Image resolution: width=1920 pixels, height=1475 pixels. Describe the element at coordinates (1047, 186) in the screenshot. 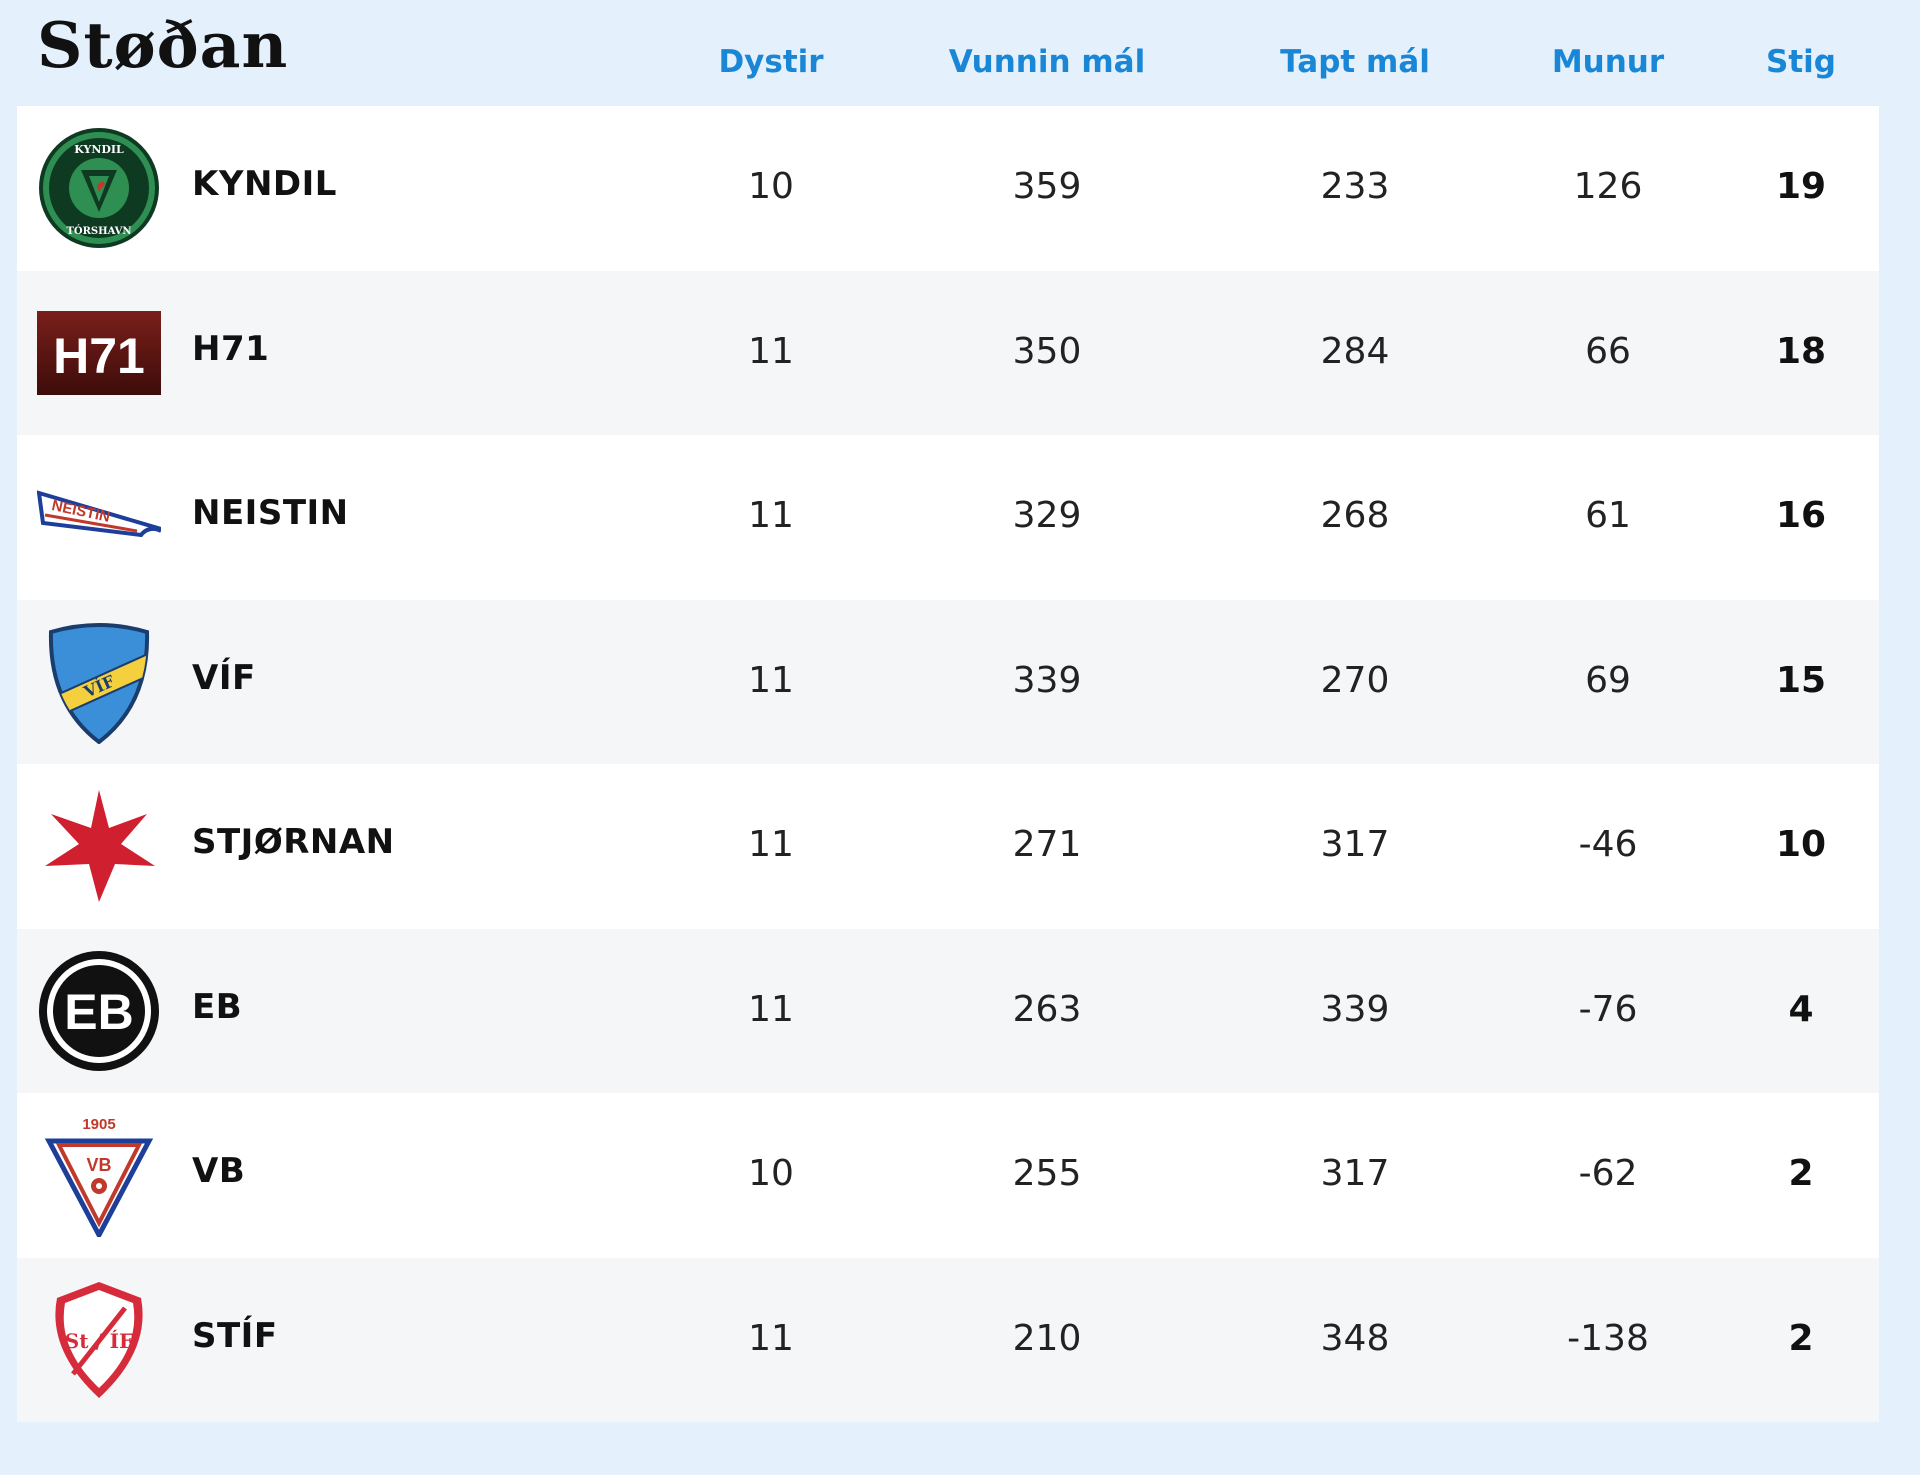

I see `won-value: 359` at that location.